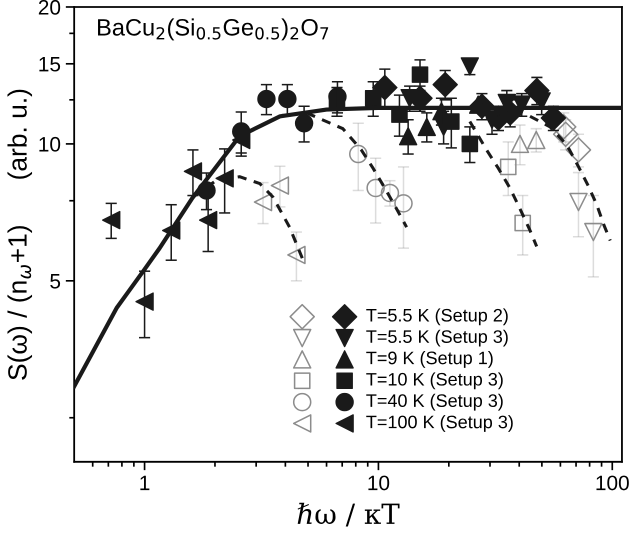 The image size is (634, 537). I want to click on x-tick-label: 100, so click(612, 483).